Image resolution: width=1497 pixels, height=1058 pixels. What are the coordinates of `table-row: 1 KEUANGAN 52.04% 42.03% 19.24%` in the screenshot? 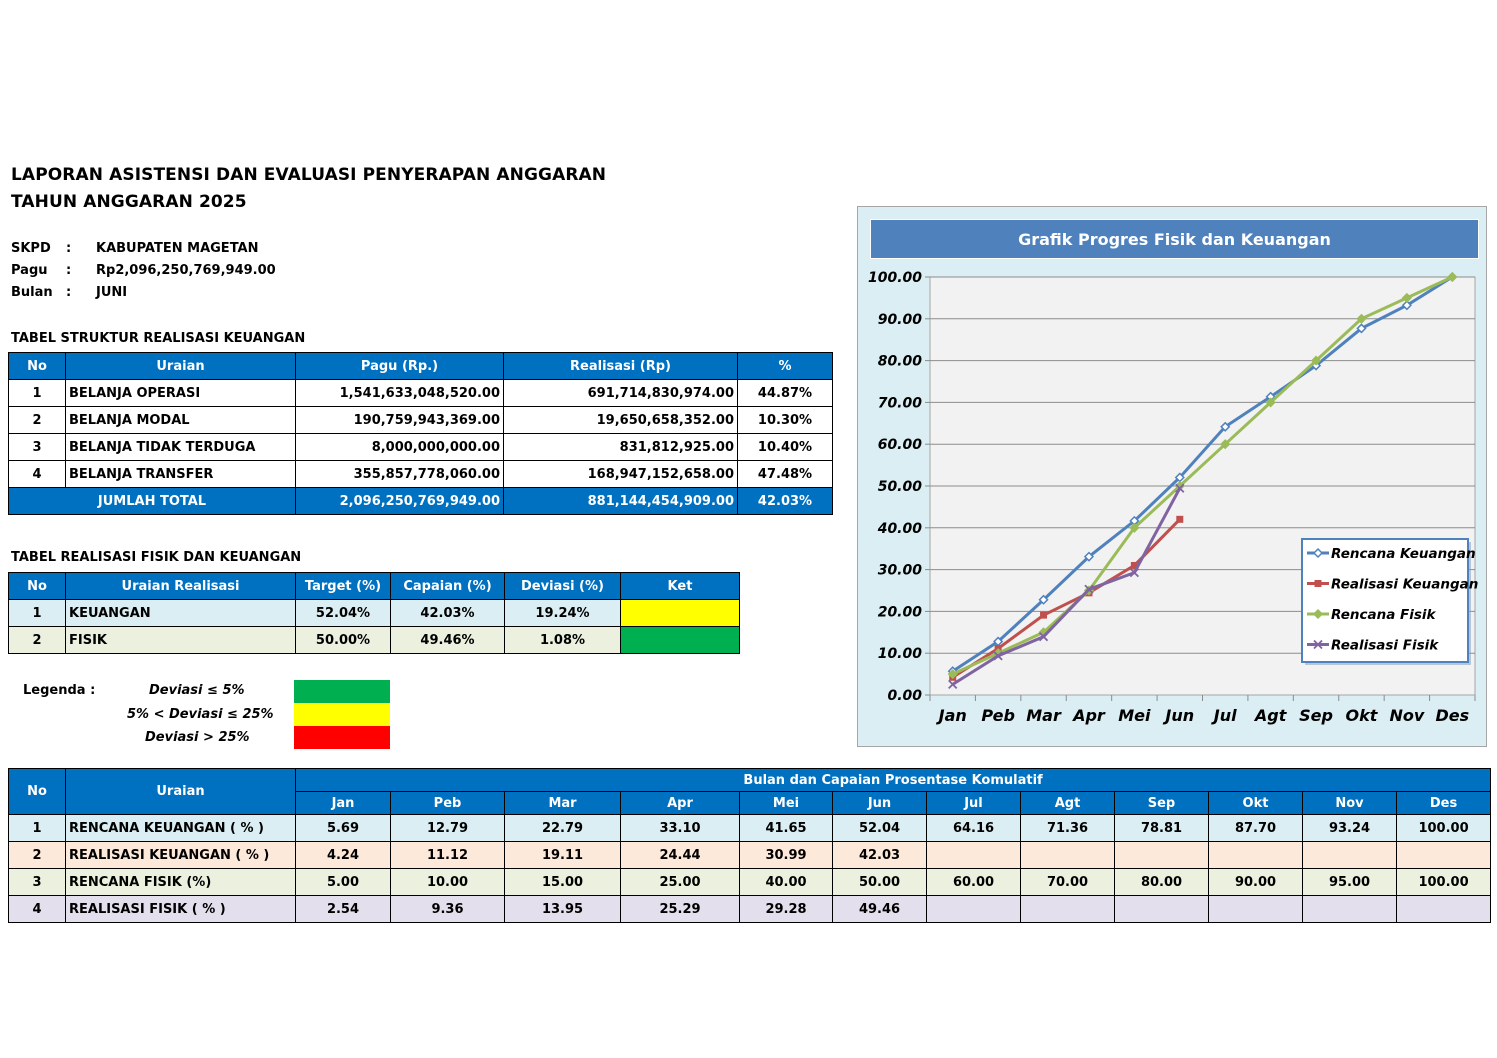 It's located at (374, 613).